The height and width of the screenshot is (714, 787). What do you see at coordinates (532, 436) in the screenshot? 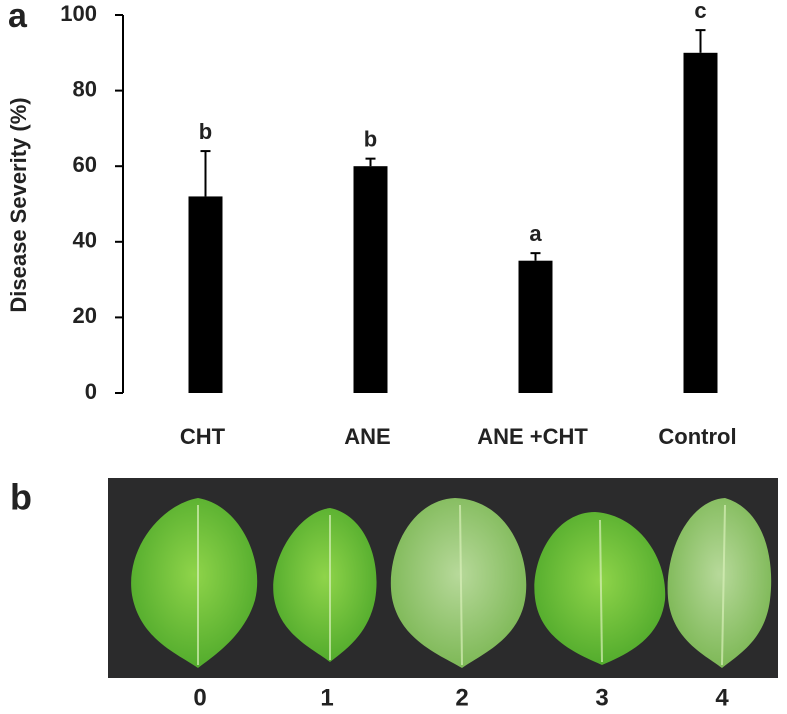
I see `x-tick-label: ANE +CHT` at bounding box center [532, 436].